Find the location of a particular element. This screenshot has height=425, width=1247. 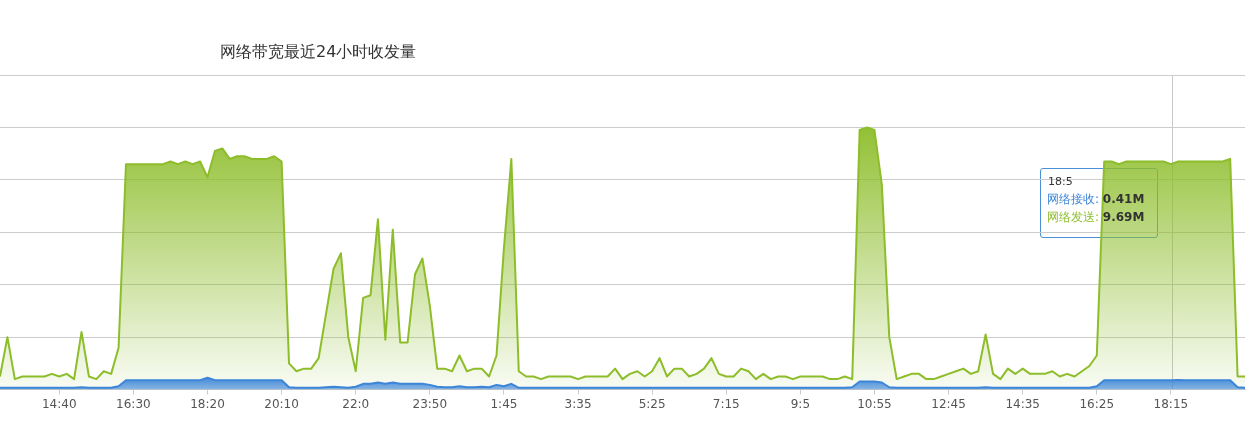

annotation: 18:5 is located at coordinates (1060, 181).